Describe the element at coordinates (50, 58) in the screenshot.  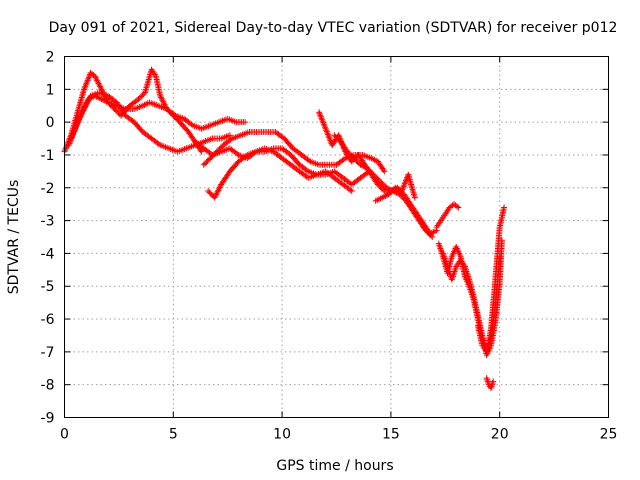
I see `y-tick-label: 2` at that location.